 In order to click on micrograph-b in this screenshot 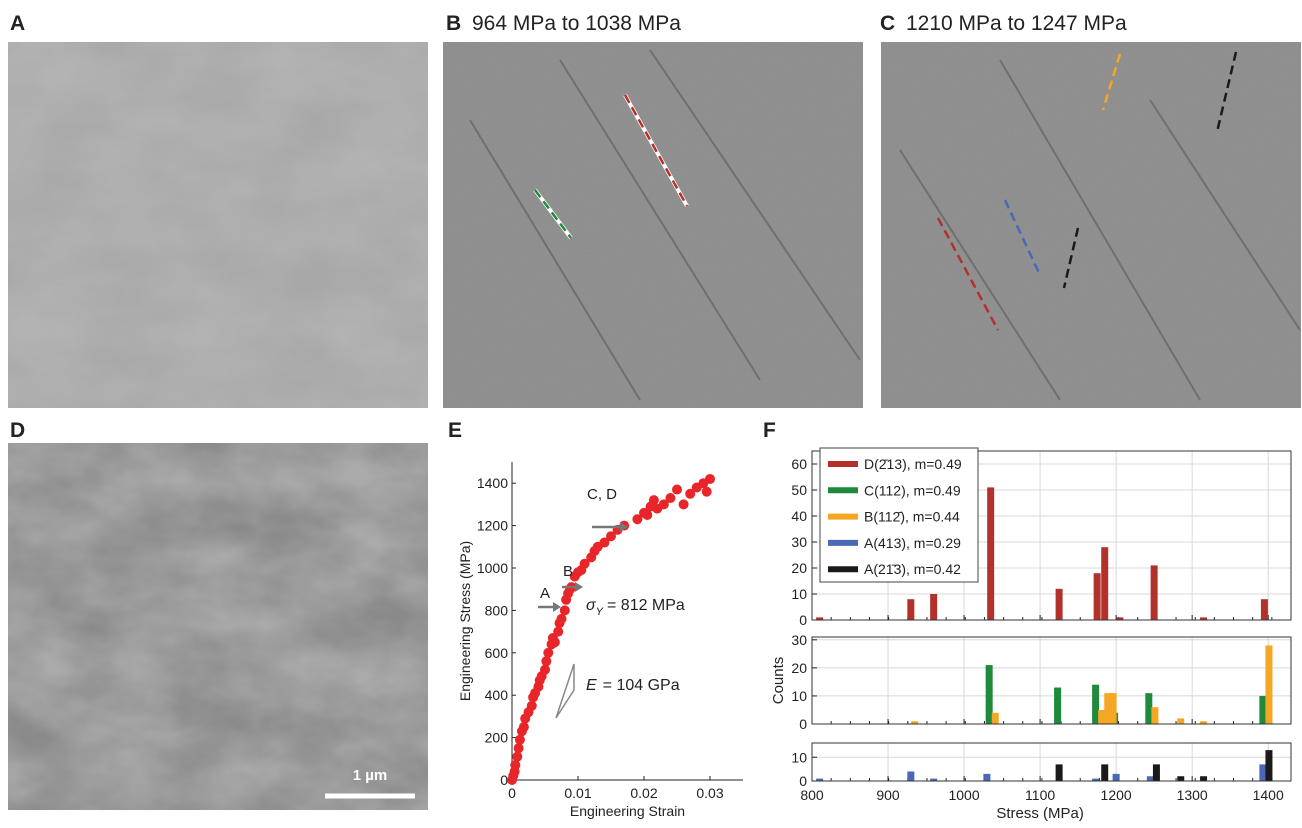, I will do `click(653, 225)`.